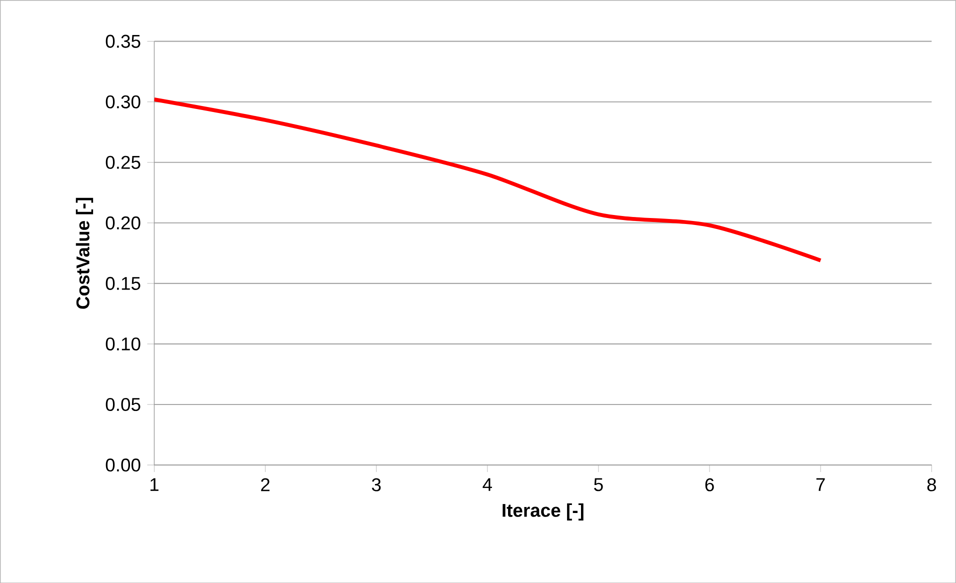  I want to click on y-axis-title: CostValue [-], so click(85, 253).